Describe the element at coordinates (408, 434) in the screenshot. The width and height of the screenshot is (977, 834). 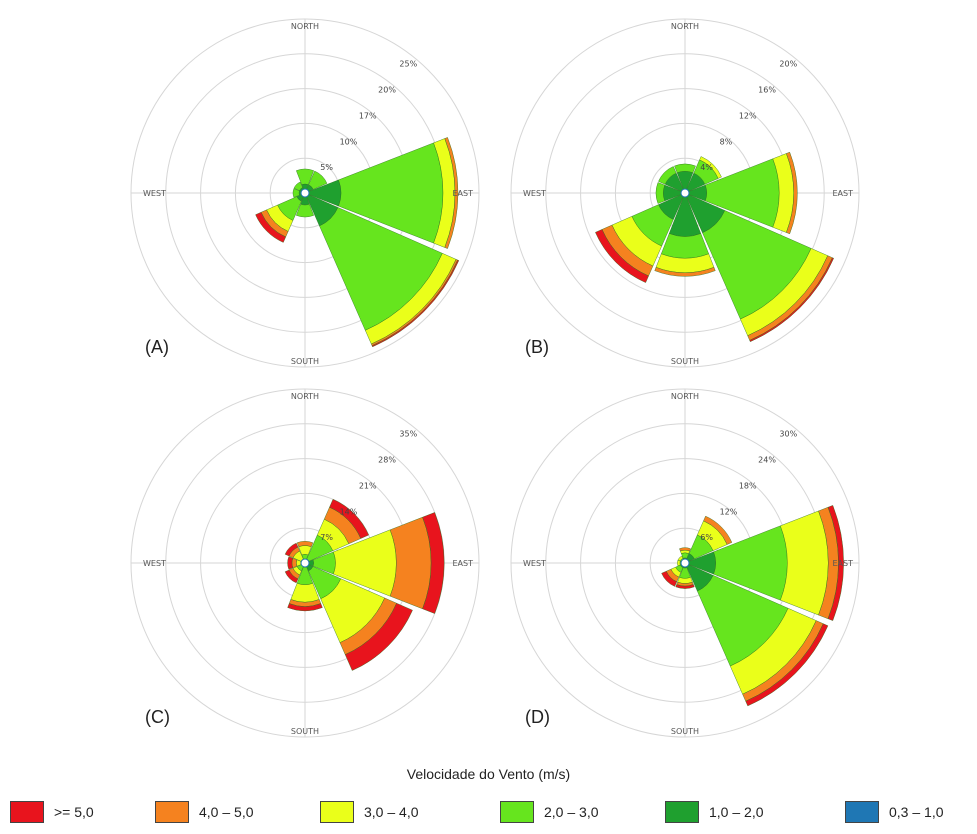
I see `panel-c-ring-label-5: 35%` at that location.